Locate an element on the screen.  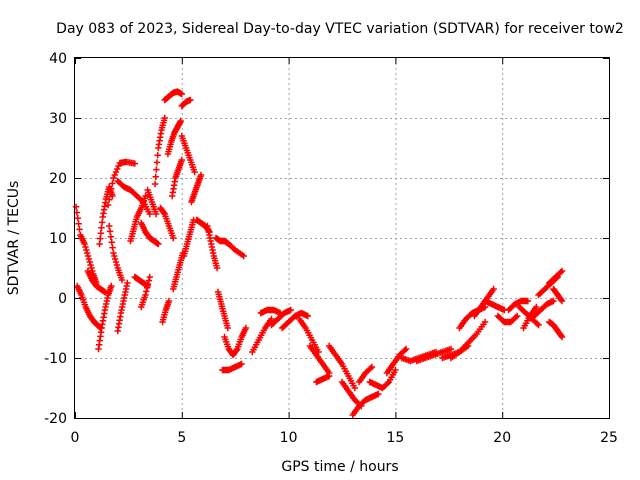
y-tick-label: 0 is located at coordinates (62, 299).